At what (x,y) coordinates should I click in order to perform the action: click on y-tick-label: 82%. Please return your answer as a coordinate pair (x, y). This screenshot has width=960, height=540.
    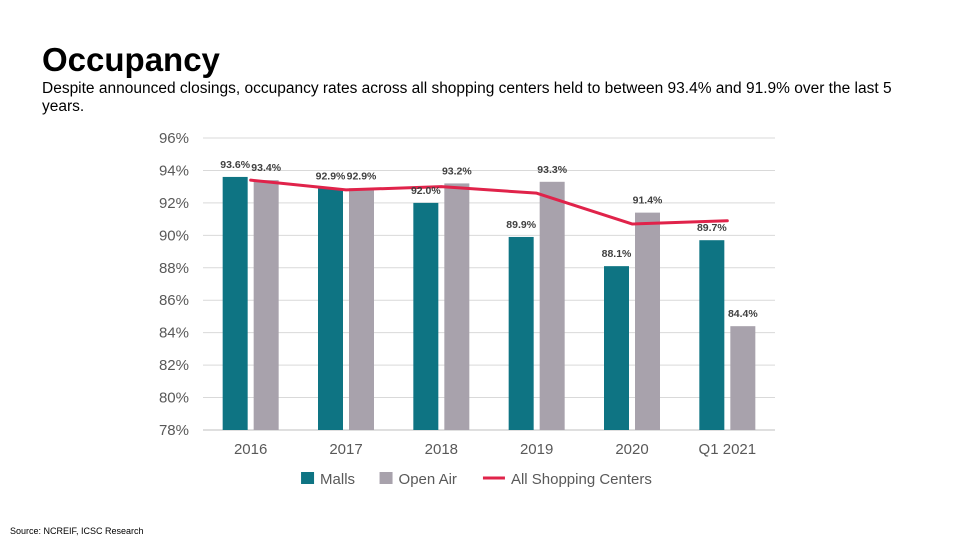
    Looking at the image, I should click on (174, 365).